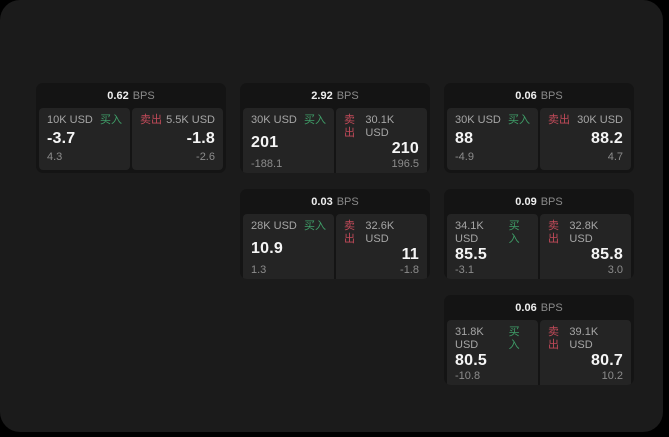 This screenshot has width=669, height=437. Describe the element at coordinates (607, 138) in the screenshot. I see `sell-price: 88.2` at that location.